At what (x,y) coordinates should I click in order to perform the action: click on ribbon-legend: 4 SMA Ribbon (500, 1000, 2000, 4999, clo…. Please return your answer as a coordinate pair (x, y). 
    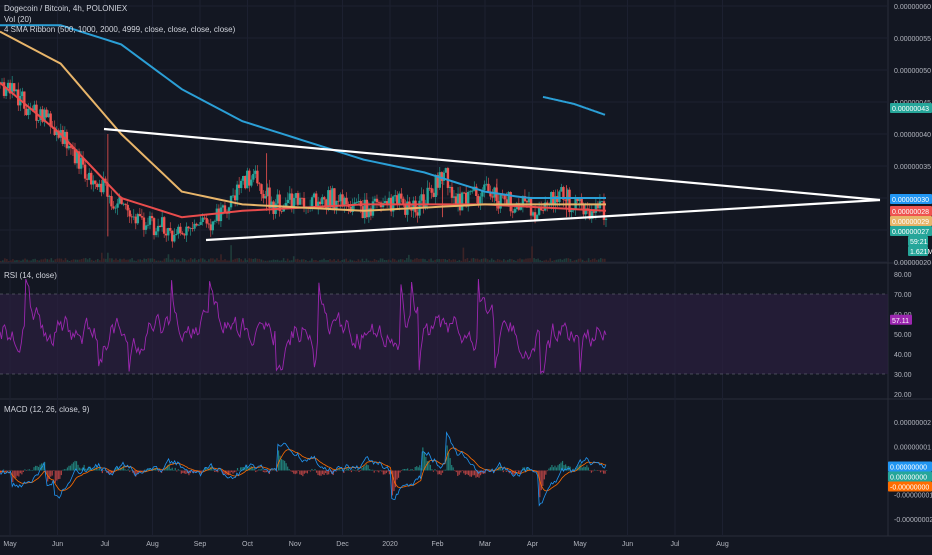
    Looking at the image, I should click on (120, 29).